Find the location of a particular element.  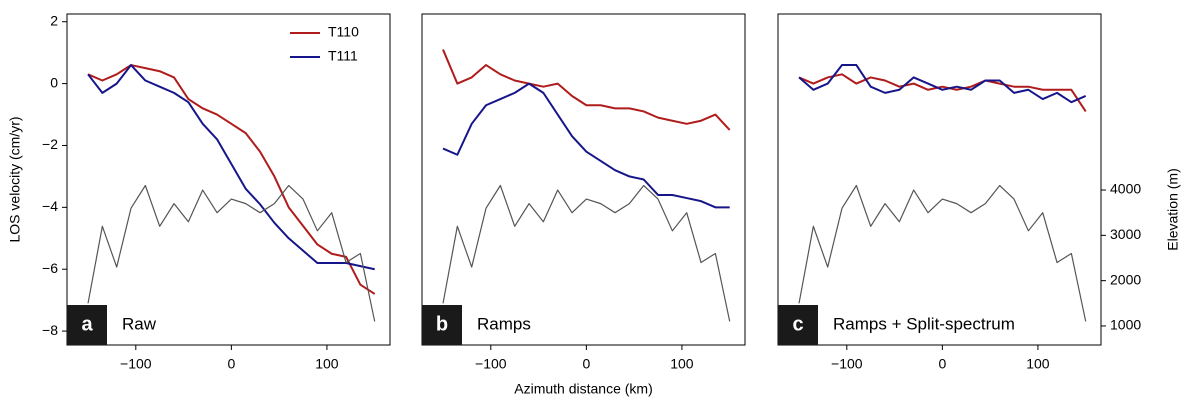

y-tick-label: 0 is located at coordinates (54, 82).